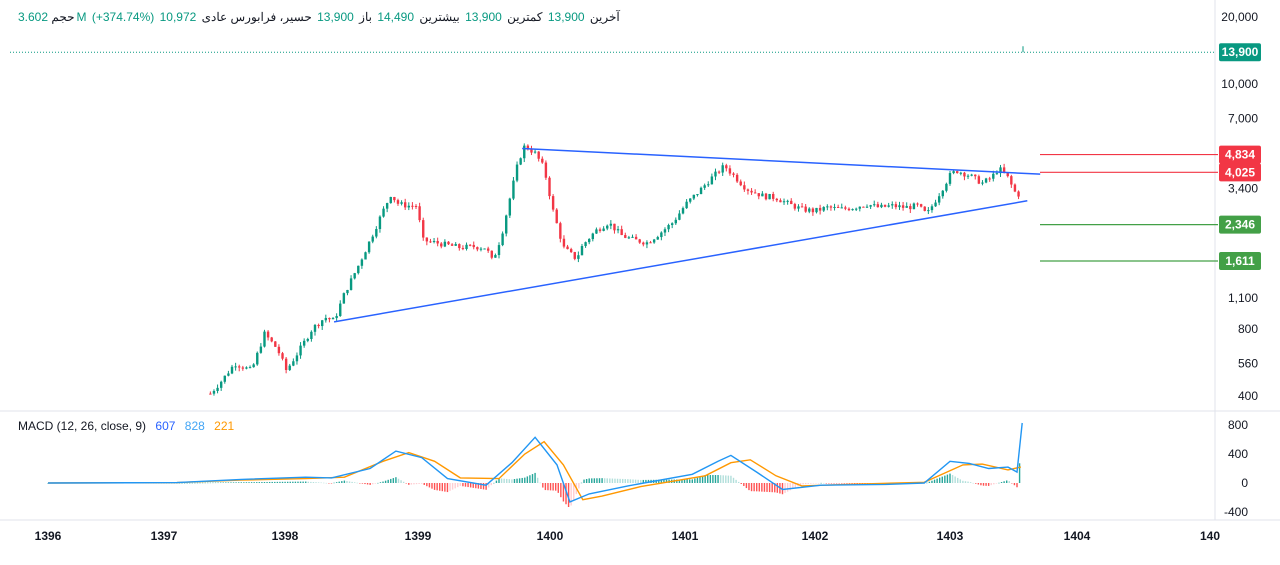  Describe the element at coordinates (285, 536) in the screenshot. I see `time-tick-label: 1398` at that location.